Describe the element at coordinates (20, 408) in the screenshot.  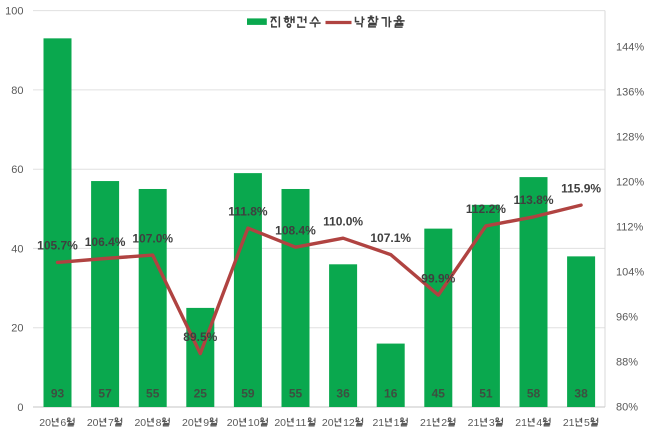
I see `svg-text: 0` at that location.